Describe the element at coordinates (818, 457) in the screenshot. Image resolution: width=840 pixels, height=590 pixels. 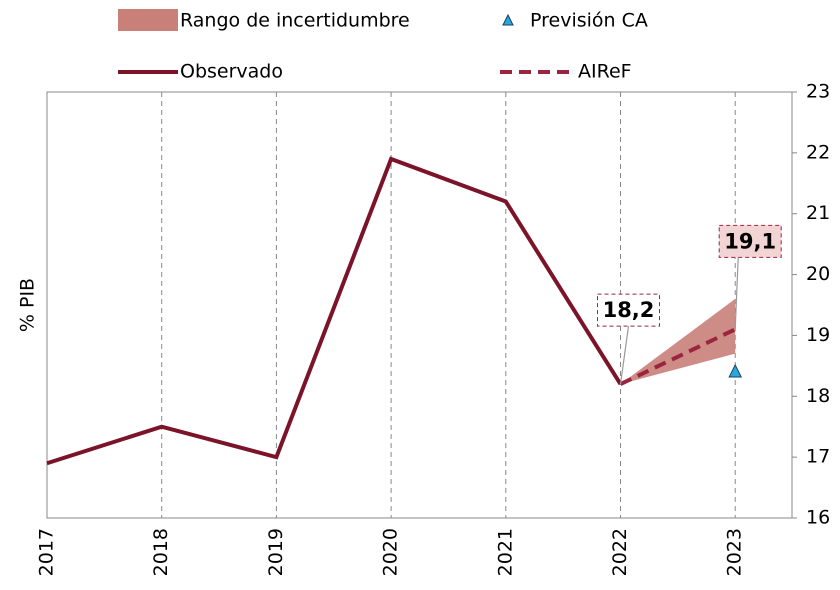
I see `y-tick-label: 17` at that location.